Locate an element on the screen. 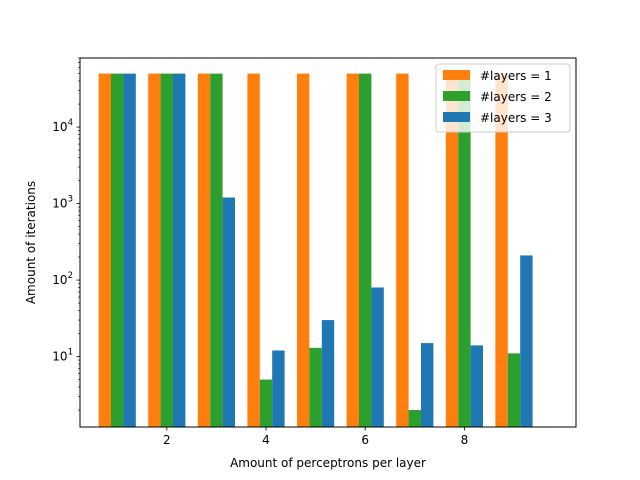 This screenshot has height=480, width=640. bar-series3-x9 is located at coordinates (526, 341).